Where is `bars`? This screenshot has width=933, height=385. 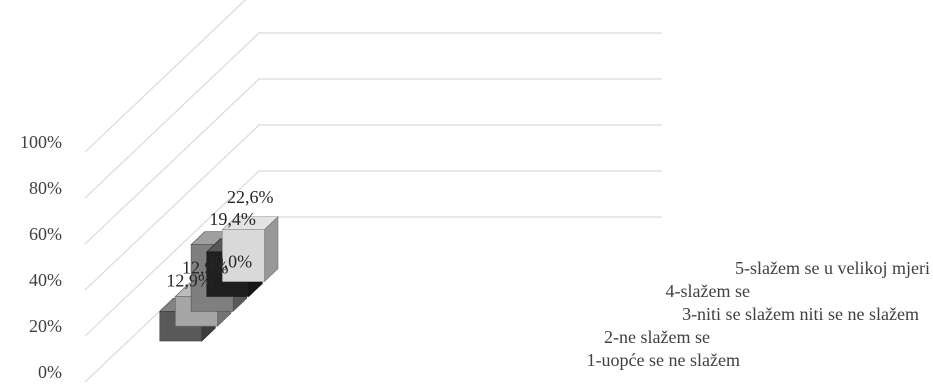 bars is located at coordinates (219, 279).